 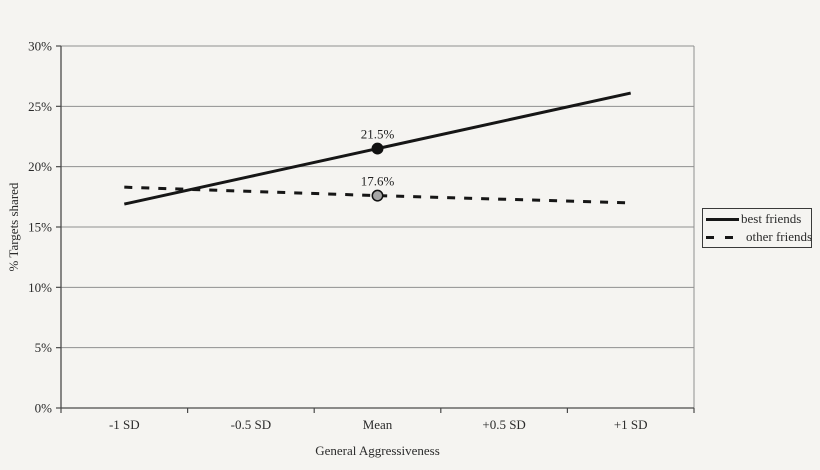 I want to click on x-tick-label: Mean, so click(x=378, y=424).